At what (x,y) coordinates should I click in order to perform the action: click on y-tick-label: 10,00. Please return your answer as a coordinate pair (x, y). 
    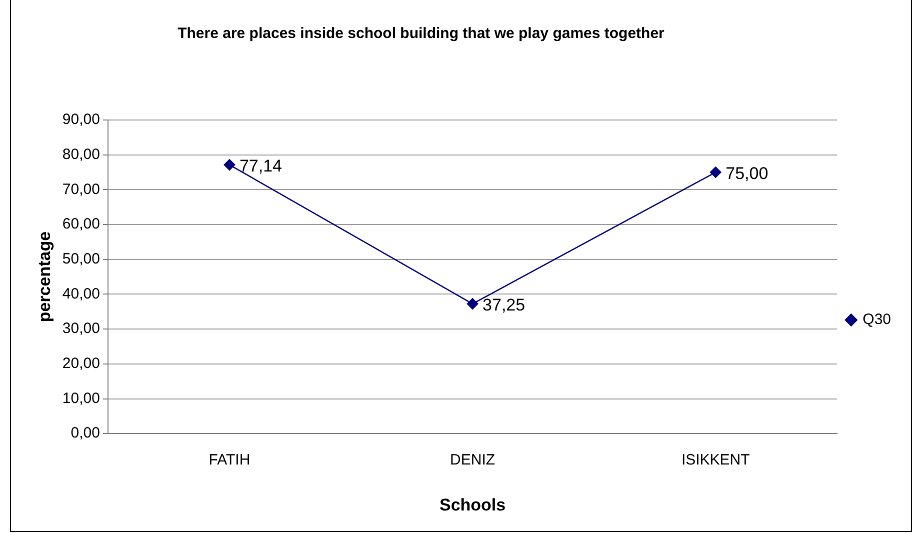
    Looking at the image, I should click on (81, 398).